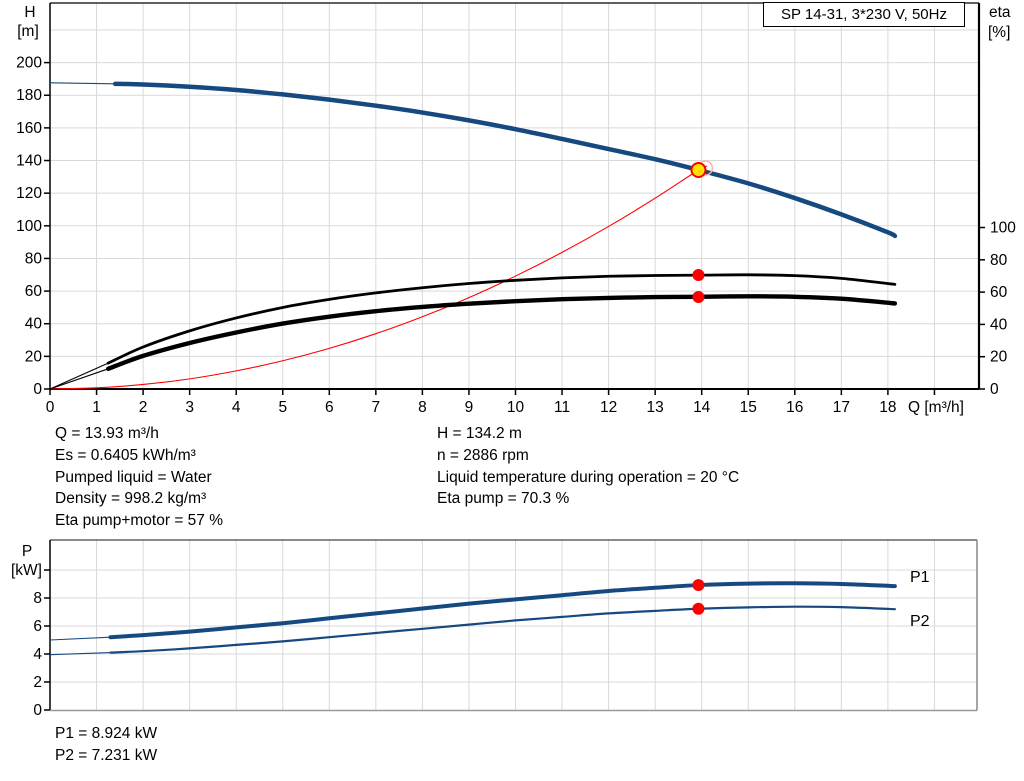 This screenshot has height=781, width=1024. Describe the element at coordinates (516, 407) in the screenshot. I see `x-tick-label: 10` at that location.